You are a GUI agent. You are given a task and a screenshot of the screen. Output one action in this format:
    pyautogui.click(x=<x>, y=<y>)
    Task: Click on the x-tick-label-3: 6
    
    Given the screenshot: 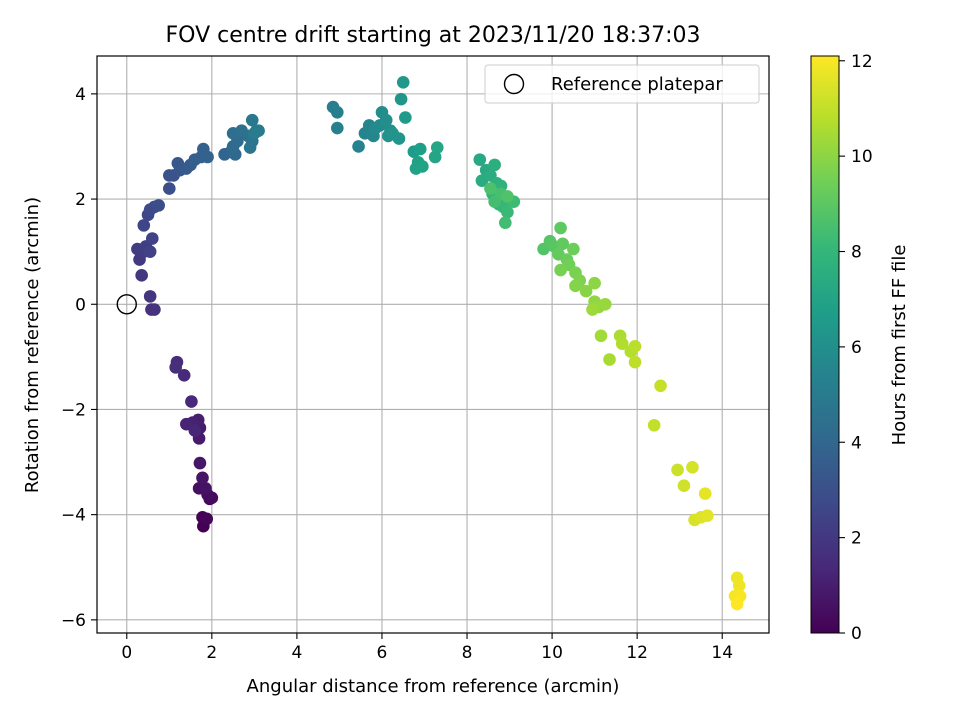 What is the action you would take?
    pyautogui.click(x=382, y=653)
    